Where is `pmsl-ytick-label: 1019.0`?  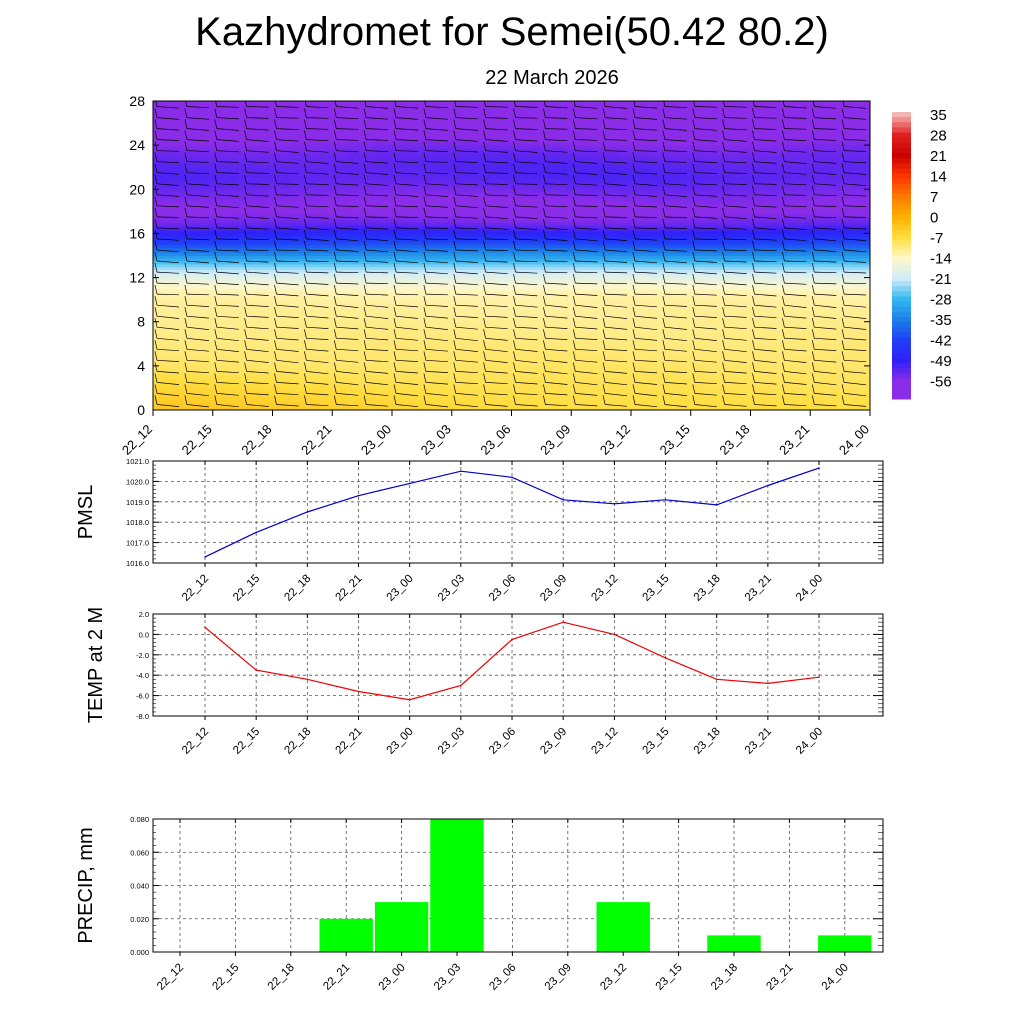
pmsl-ytick-label: 1019.0 is located at coordinates (137, 502).